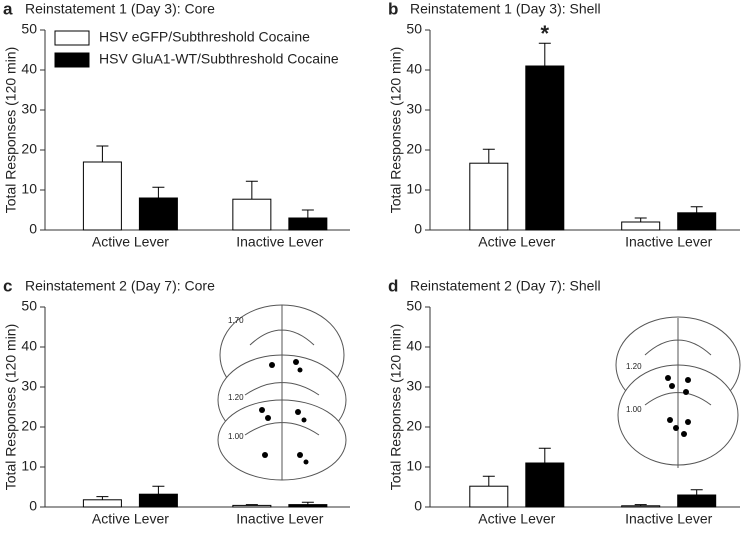 Image resolution: width=756 pixels, height=535 pixels. I want to click on section-label: 1.70, so click(236, 320).